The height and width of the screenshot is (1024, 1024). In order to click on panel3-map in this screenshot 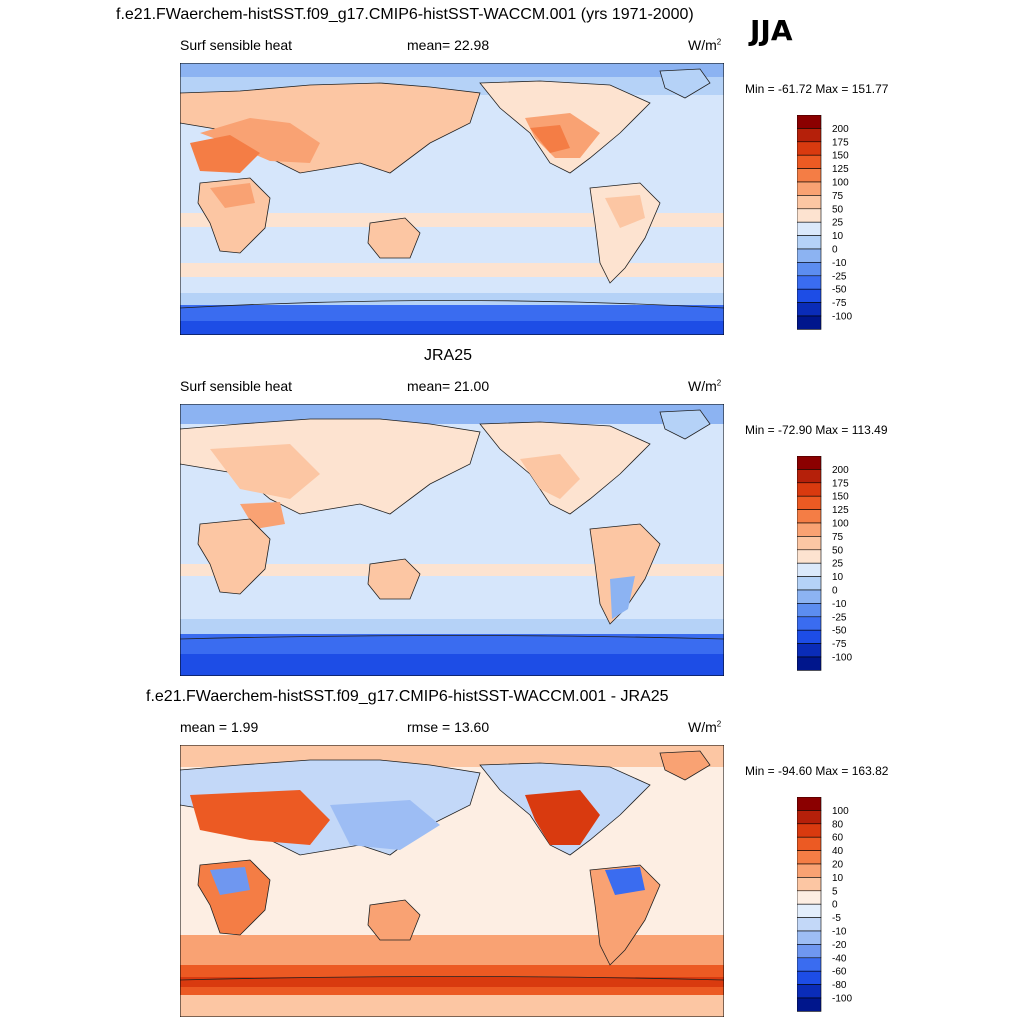, I will do `click(452, 881)`.